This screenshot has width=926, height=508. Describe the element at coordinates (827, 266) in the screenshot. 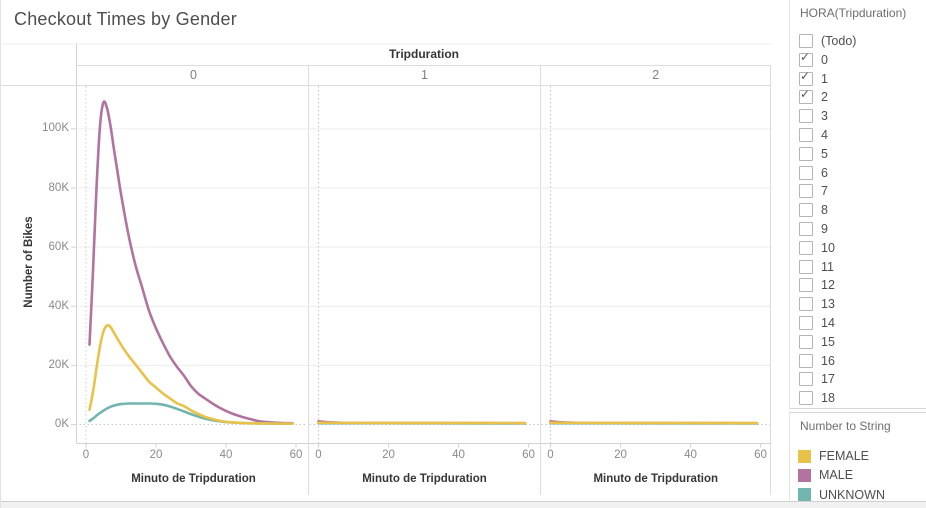

I see `filter-item-label: 11` at that location.